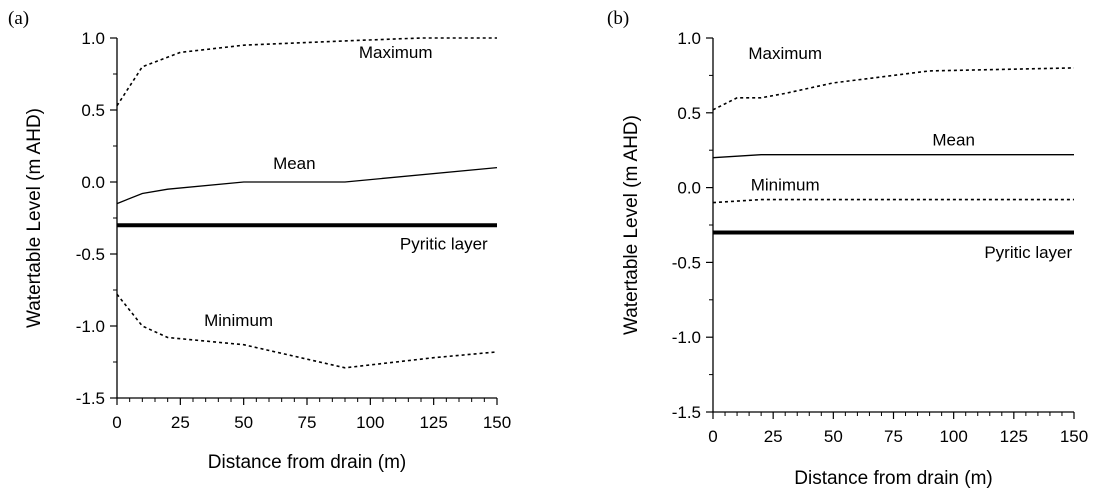  What do you see at coordinates (618, 18) in the screenshot?
I see `panel-label: (b)` at bounding box center [618, 18].